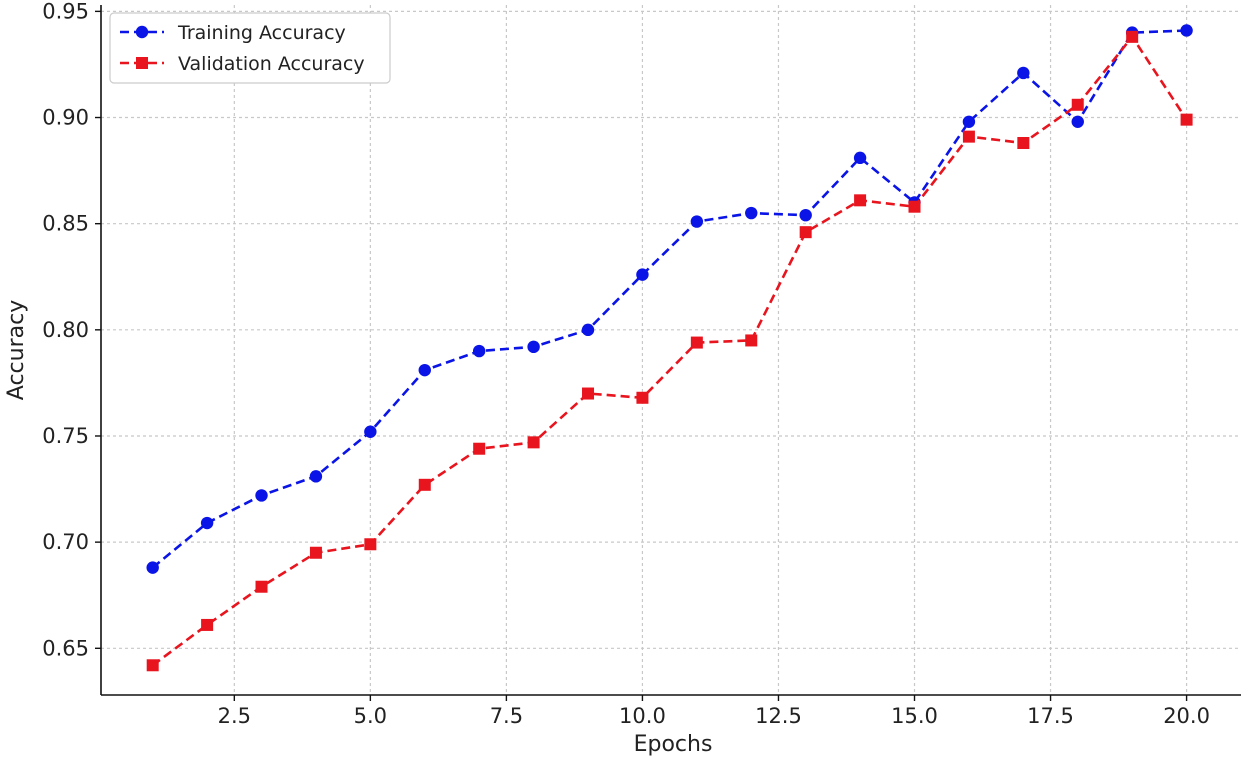 This screenshot has height=763, width=1250. I want to click on x-tick-label: 12.5, so click(778, 716).